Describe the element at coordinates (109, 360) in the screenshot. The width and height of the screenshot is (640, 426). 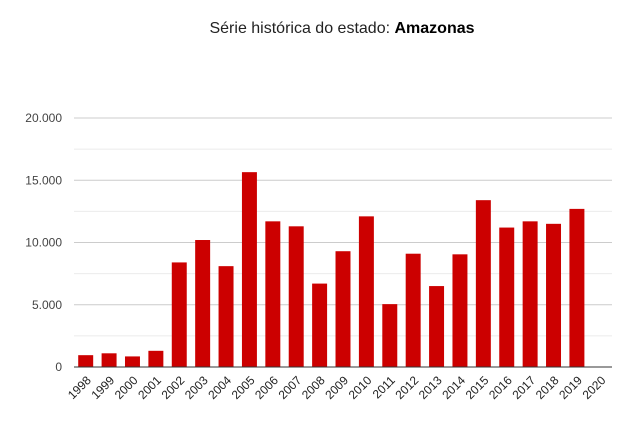
I see `bar-1999` at that location.